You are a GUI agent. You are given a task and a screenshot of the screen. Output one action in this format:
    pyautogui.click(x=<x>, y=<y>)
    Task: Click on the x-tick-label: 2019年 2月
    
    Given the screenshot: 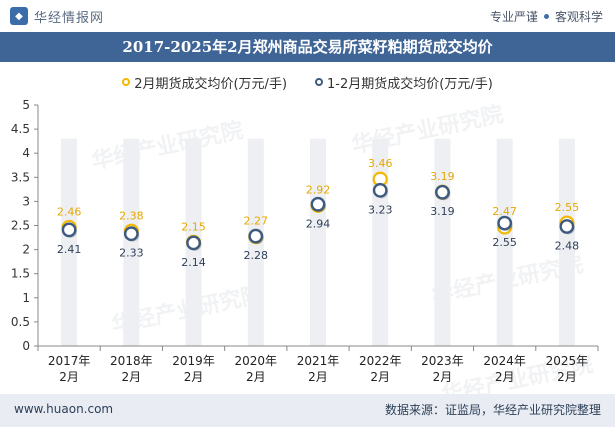 What is the action you would take?
    pyautogui.click(x=193, y=369)
    